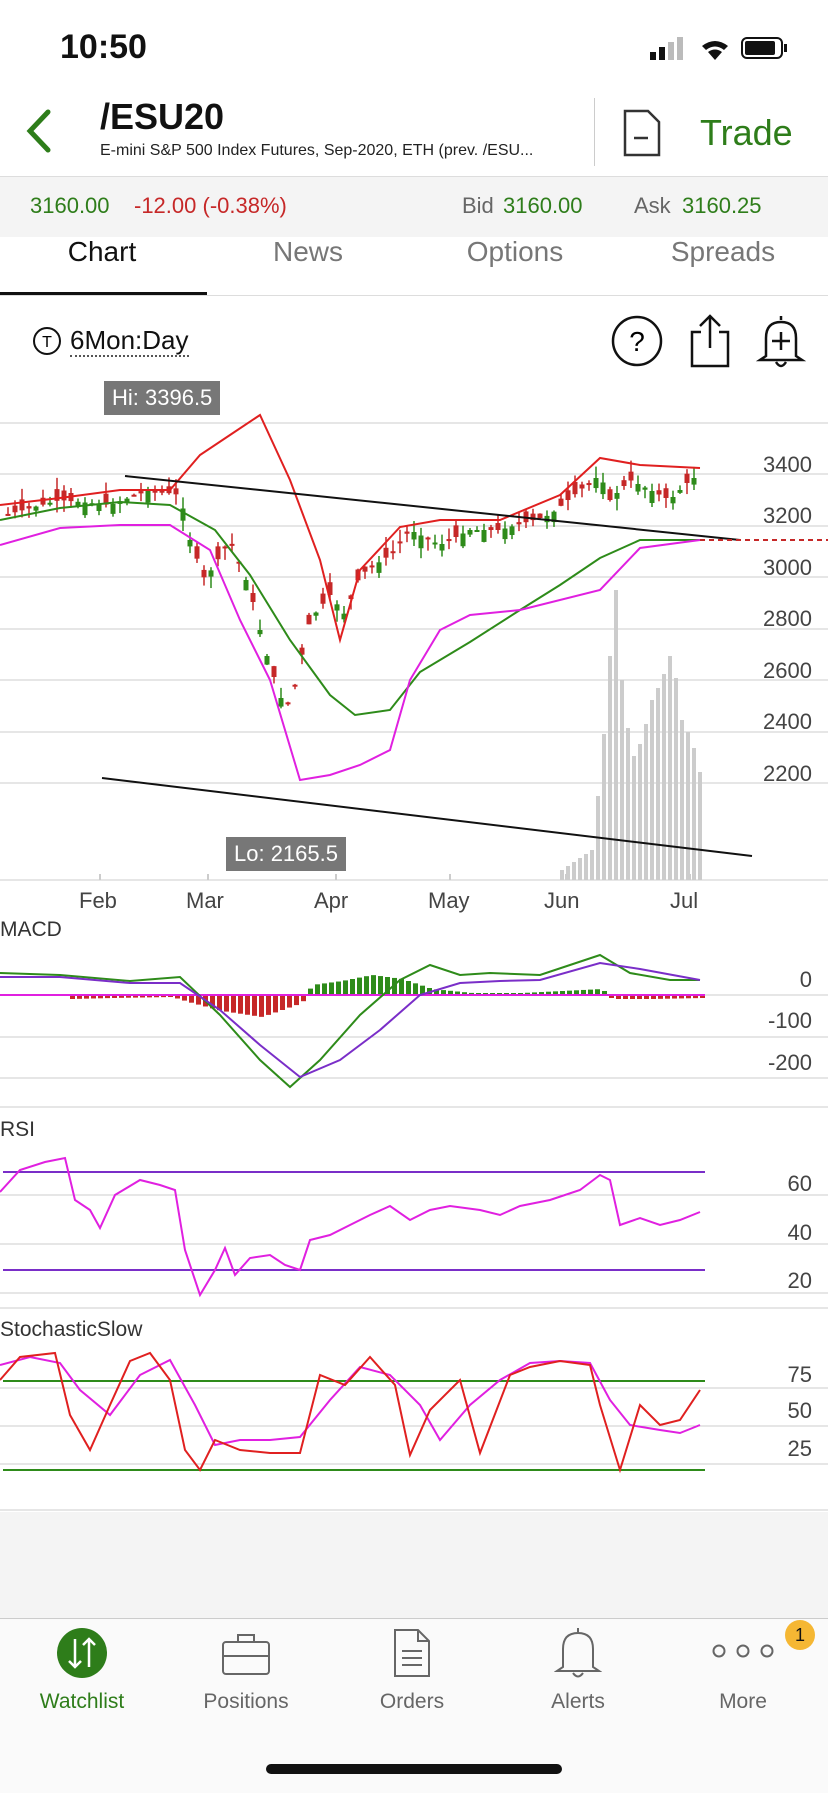  I want to click on timeframe-icon: T, so click(47, 341).